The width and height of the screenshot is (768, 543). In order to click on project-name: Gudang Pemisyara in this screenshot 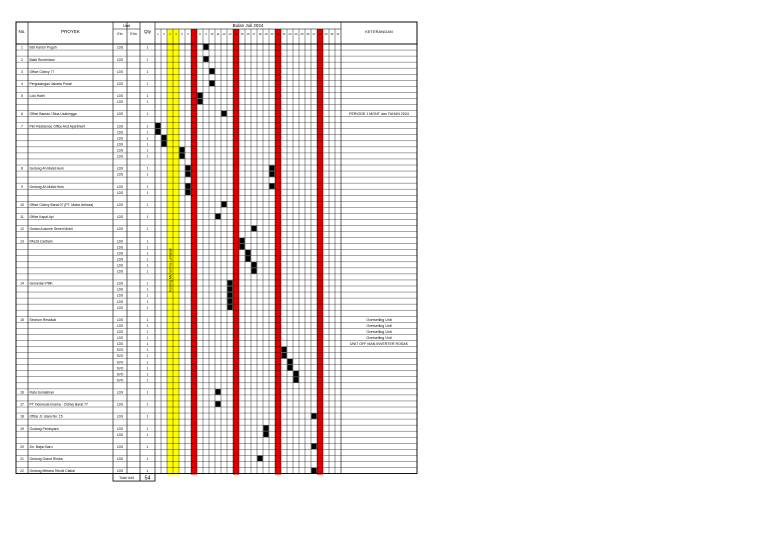, I will do `click(44, 429)`.